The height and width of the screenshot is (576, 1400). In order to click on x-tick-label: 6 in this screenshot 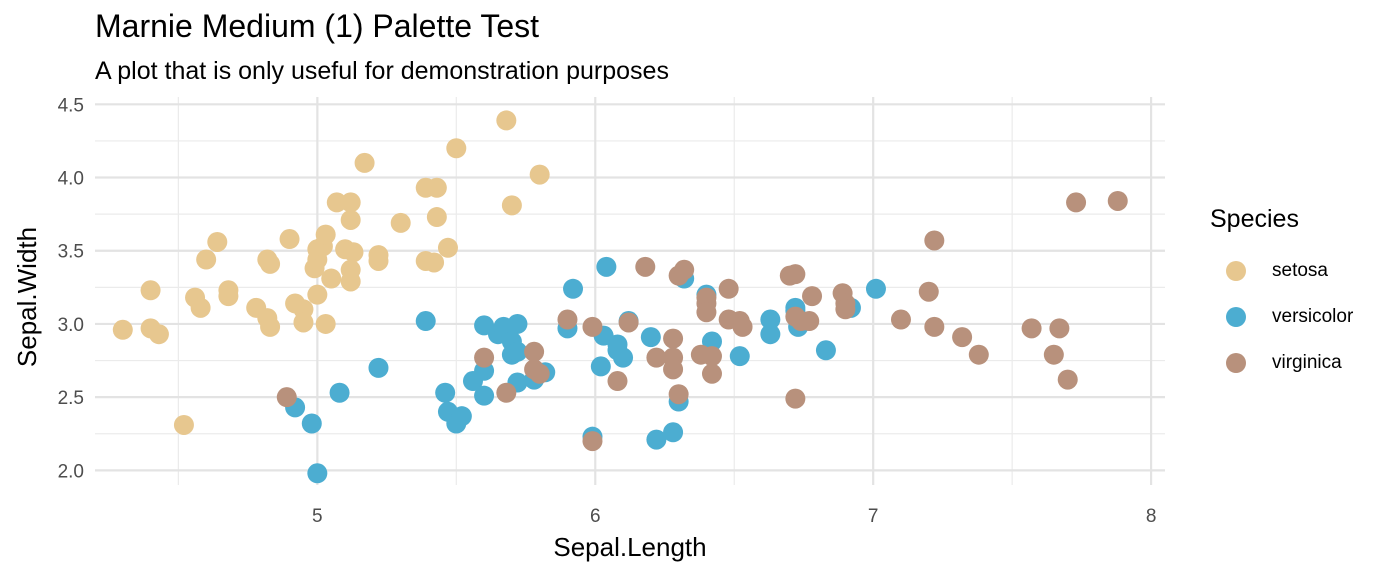, I will do `click(595, 516)`.